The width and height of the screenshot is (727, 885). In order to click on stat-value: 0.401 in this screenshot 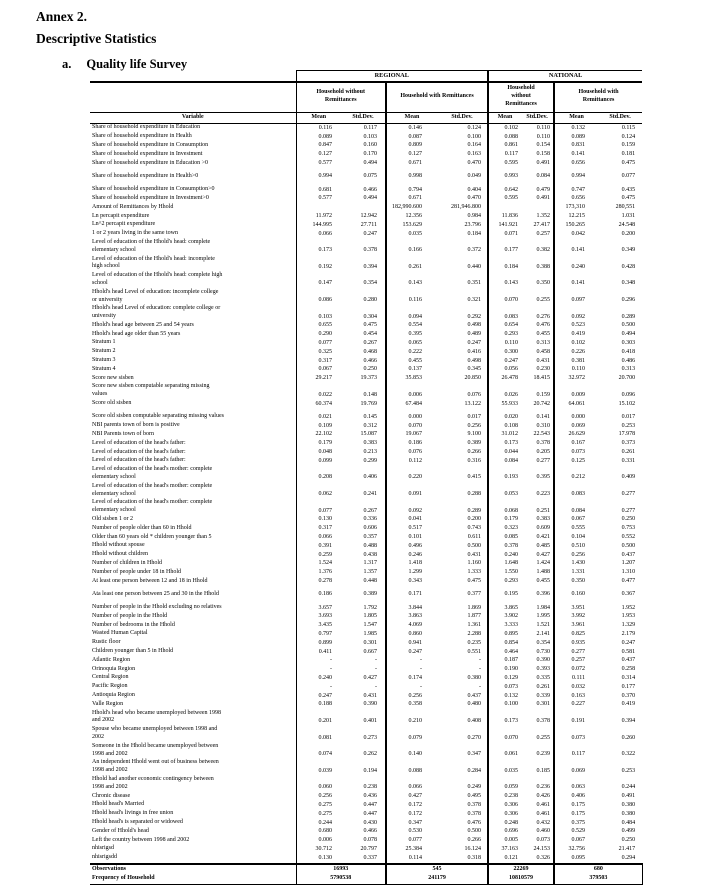, I will do `click(370, 720)`.